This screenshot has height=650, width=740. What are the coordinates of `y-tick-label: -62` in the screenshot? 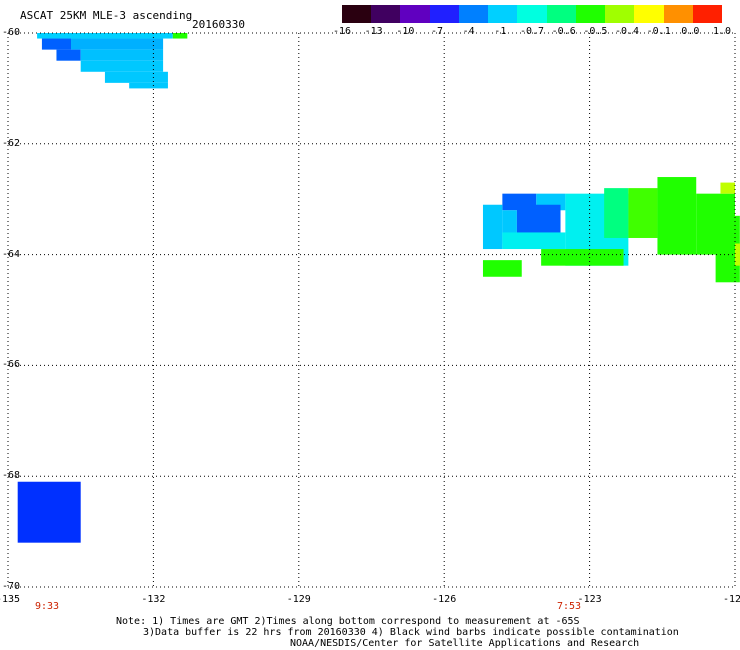 It's located at (11, 143).